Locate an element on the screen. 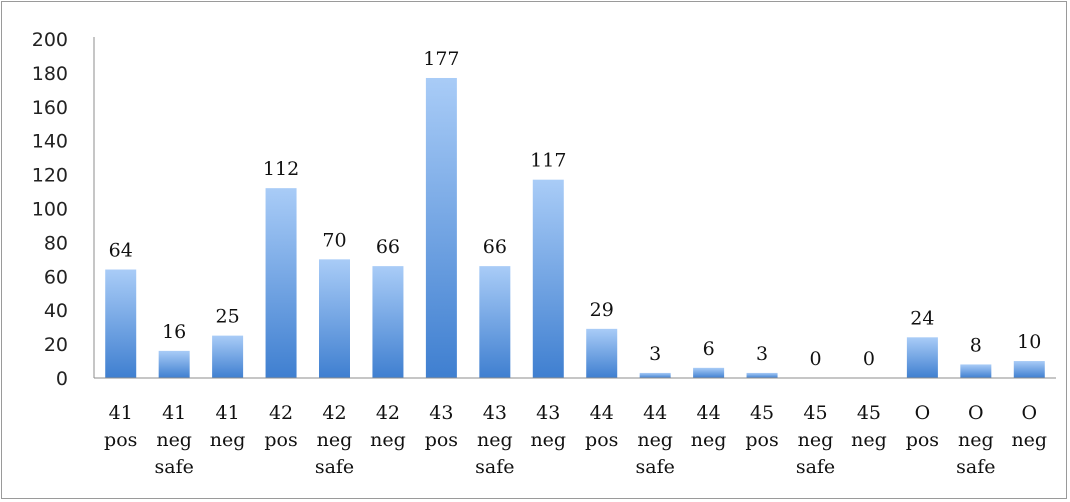  x-tick-label: 45 pos is located at coordinates (761, 426).